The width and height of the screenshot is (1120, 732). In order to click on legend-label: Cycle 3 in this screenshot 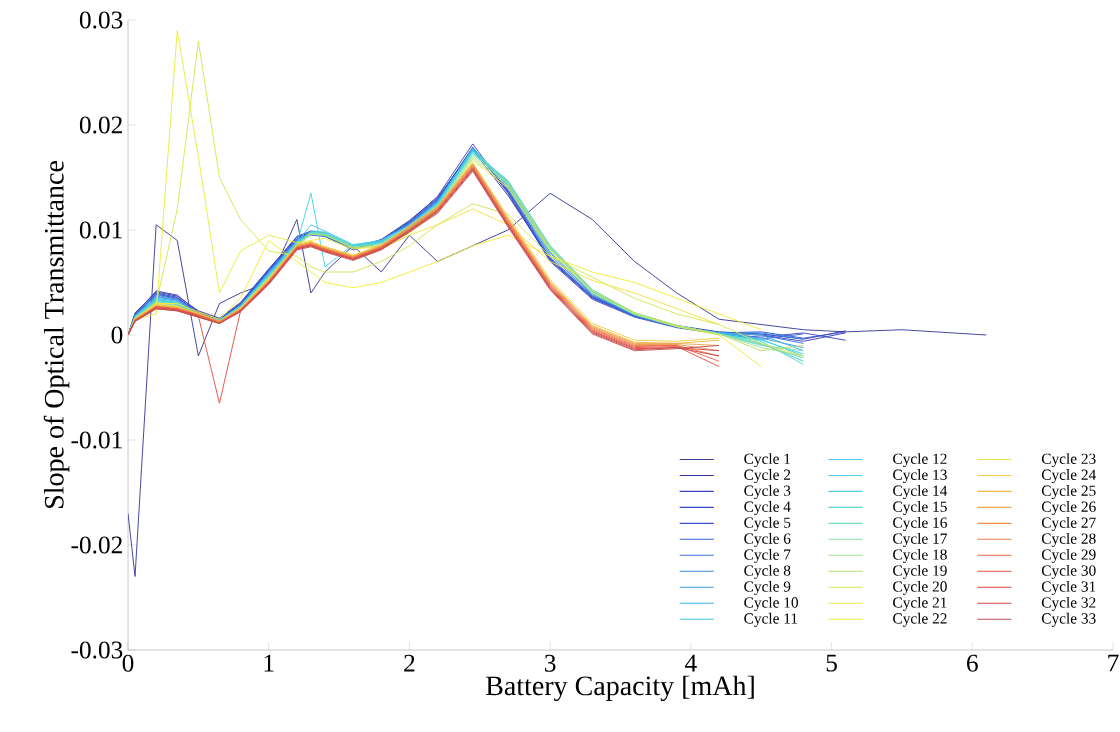, I will do `click(767, 492)`.